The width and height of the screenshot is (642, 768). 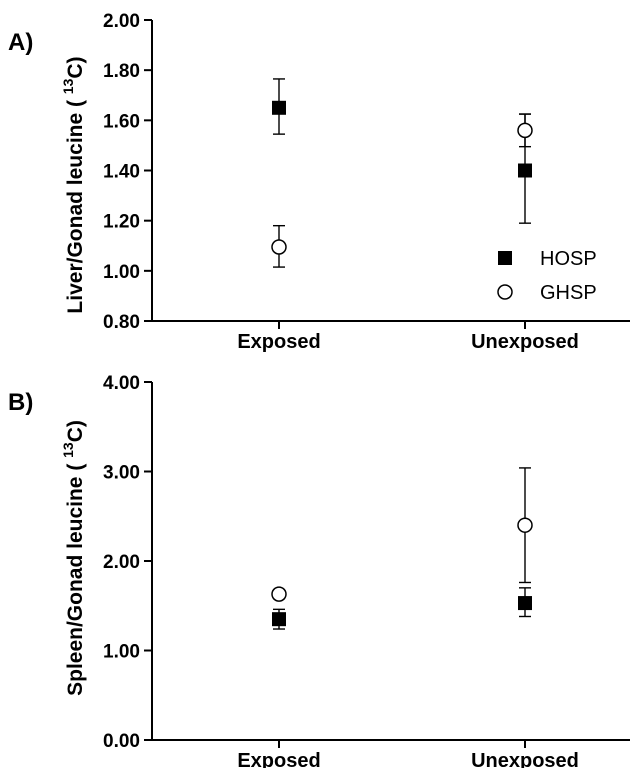 I want to click on legend-hosp-label: HOSP, so click(x=568, y=259).